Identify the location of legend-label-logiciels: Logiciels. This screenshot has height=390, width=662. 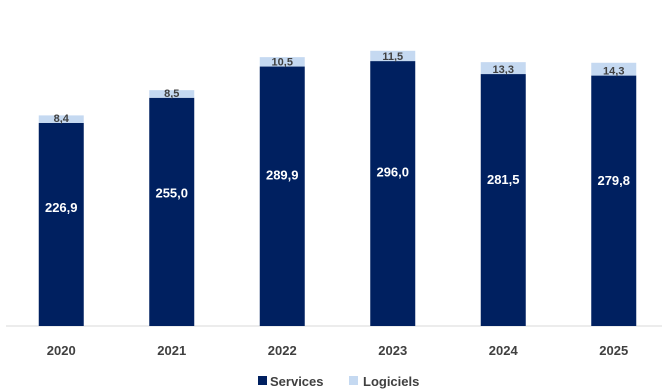
(391, 381).